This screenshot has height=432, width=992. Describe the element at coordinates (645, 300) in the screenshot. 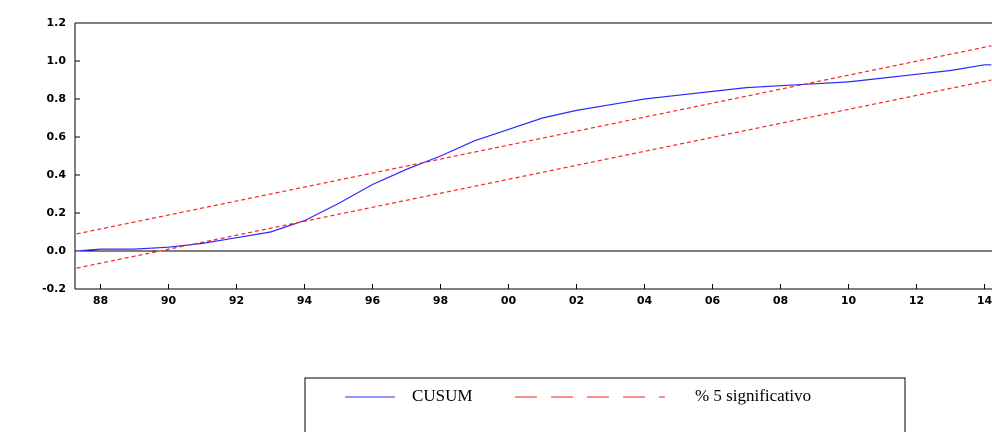

I see `x-tick-label: 04` at that location.